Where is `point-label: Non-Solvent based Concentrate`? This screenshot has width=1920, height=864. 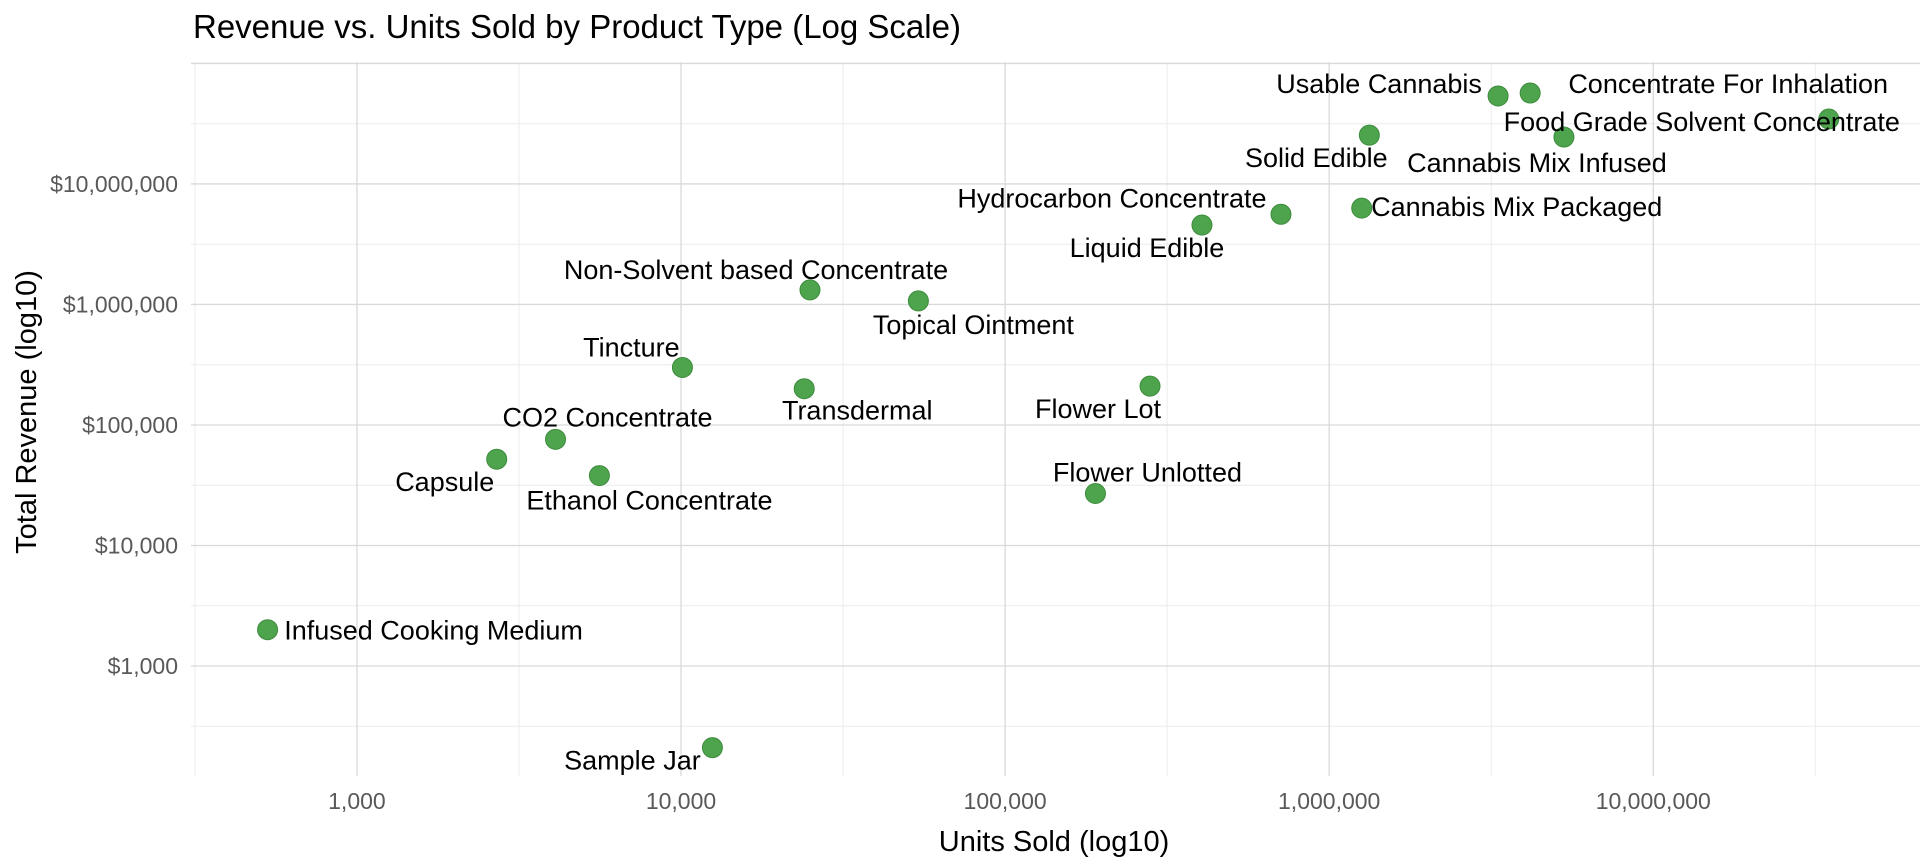
point-label: Non-Solvent based Concentrate is located at coordinates (756, 270).